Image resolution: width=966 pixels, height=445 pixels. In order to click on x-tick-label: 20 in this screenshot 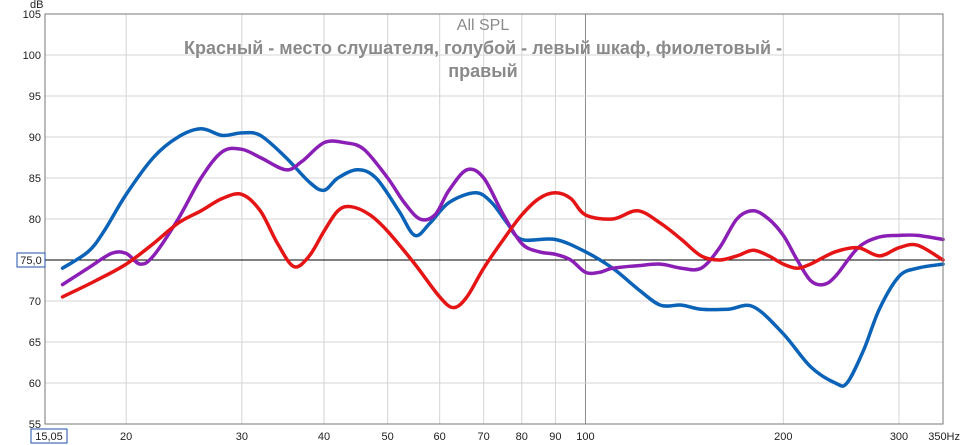, I will do `click(126, 437)`.